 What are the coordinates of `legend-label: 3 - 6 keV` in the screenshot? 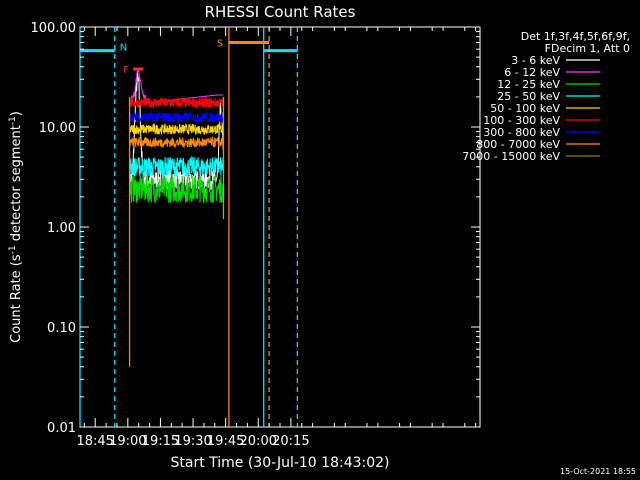 It's located at (535, 60).